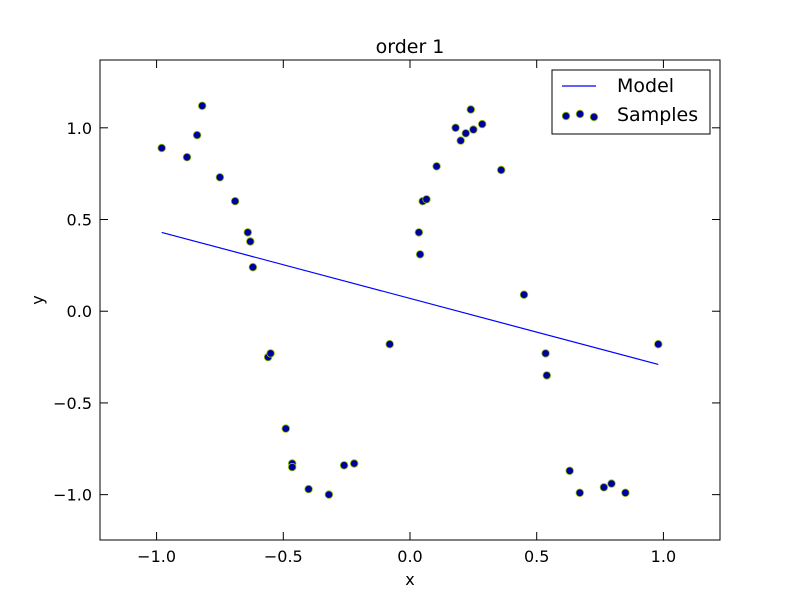  I want to click on x-tick-label: 0.0, so click(409, 556).